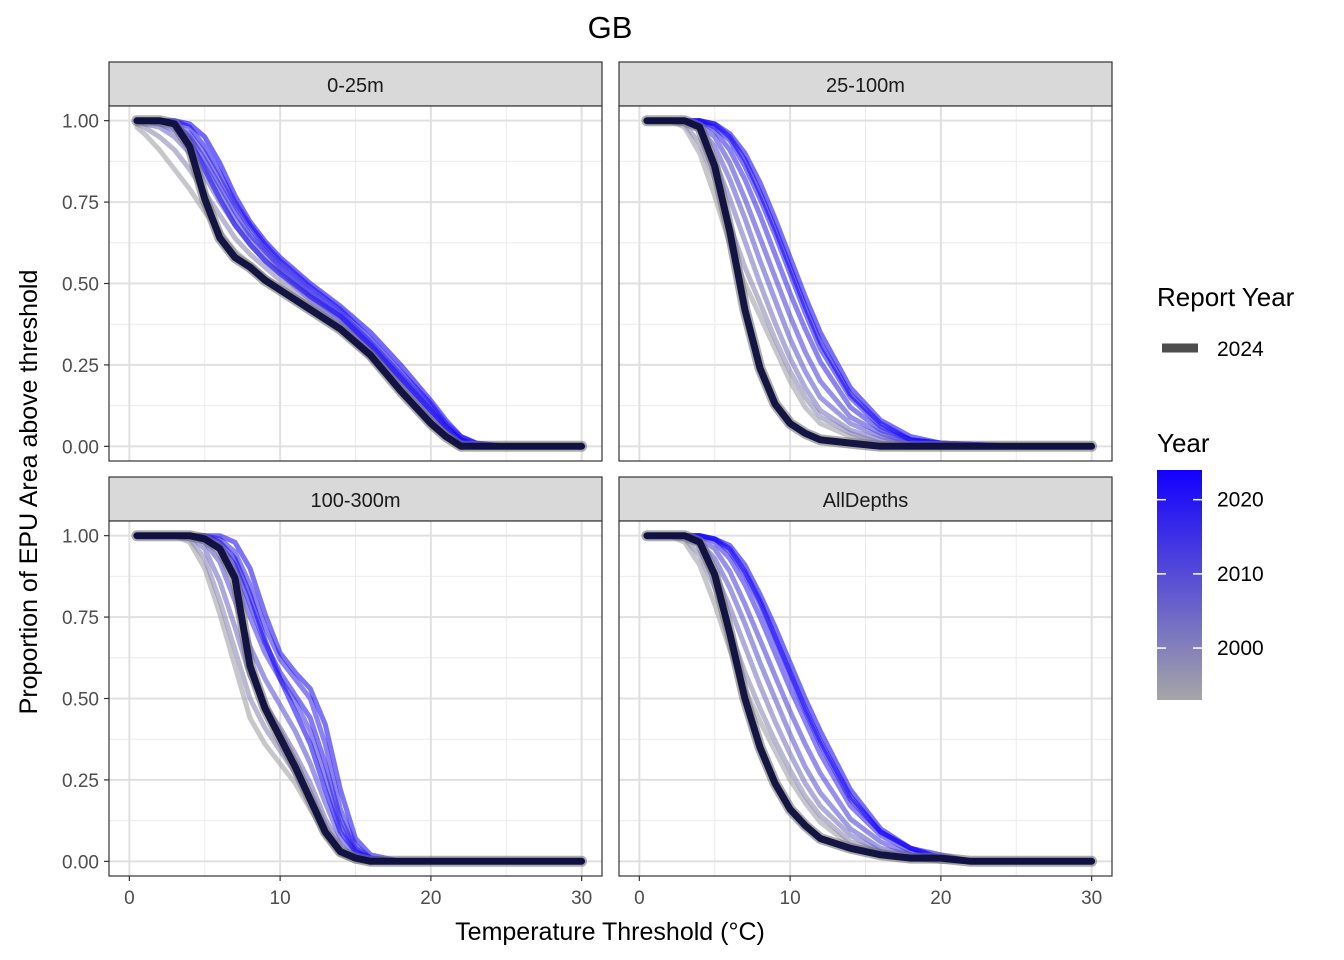 This screenshot has width=1344, height=960. Describe the element at coordinates (1183, 443) in the screenshot. I see `legend-year-title: Year` at that location.